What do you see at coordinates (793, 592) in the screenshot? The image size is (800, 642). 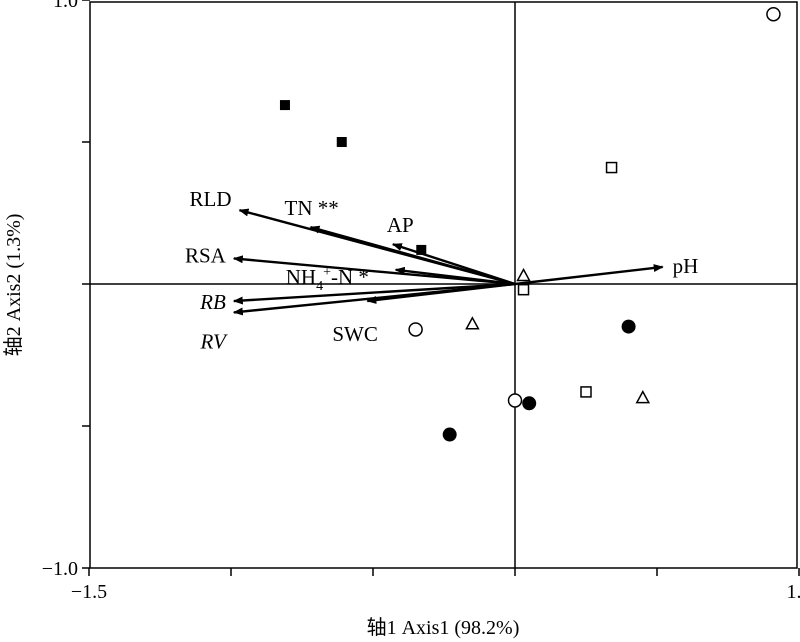 I see `x-tick-label: 1.0` at bounding box center [793, 592].